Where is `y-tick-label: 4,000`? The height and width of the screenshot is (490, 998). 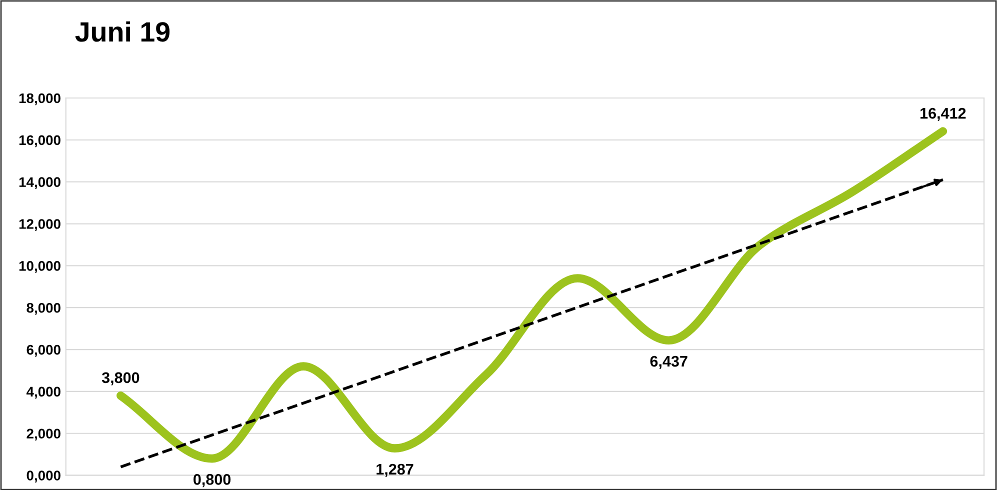
y-tick-label: 4,000 is located at coordinates (43, 392).